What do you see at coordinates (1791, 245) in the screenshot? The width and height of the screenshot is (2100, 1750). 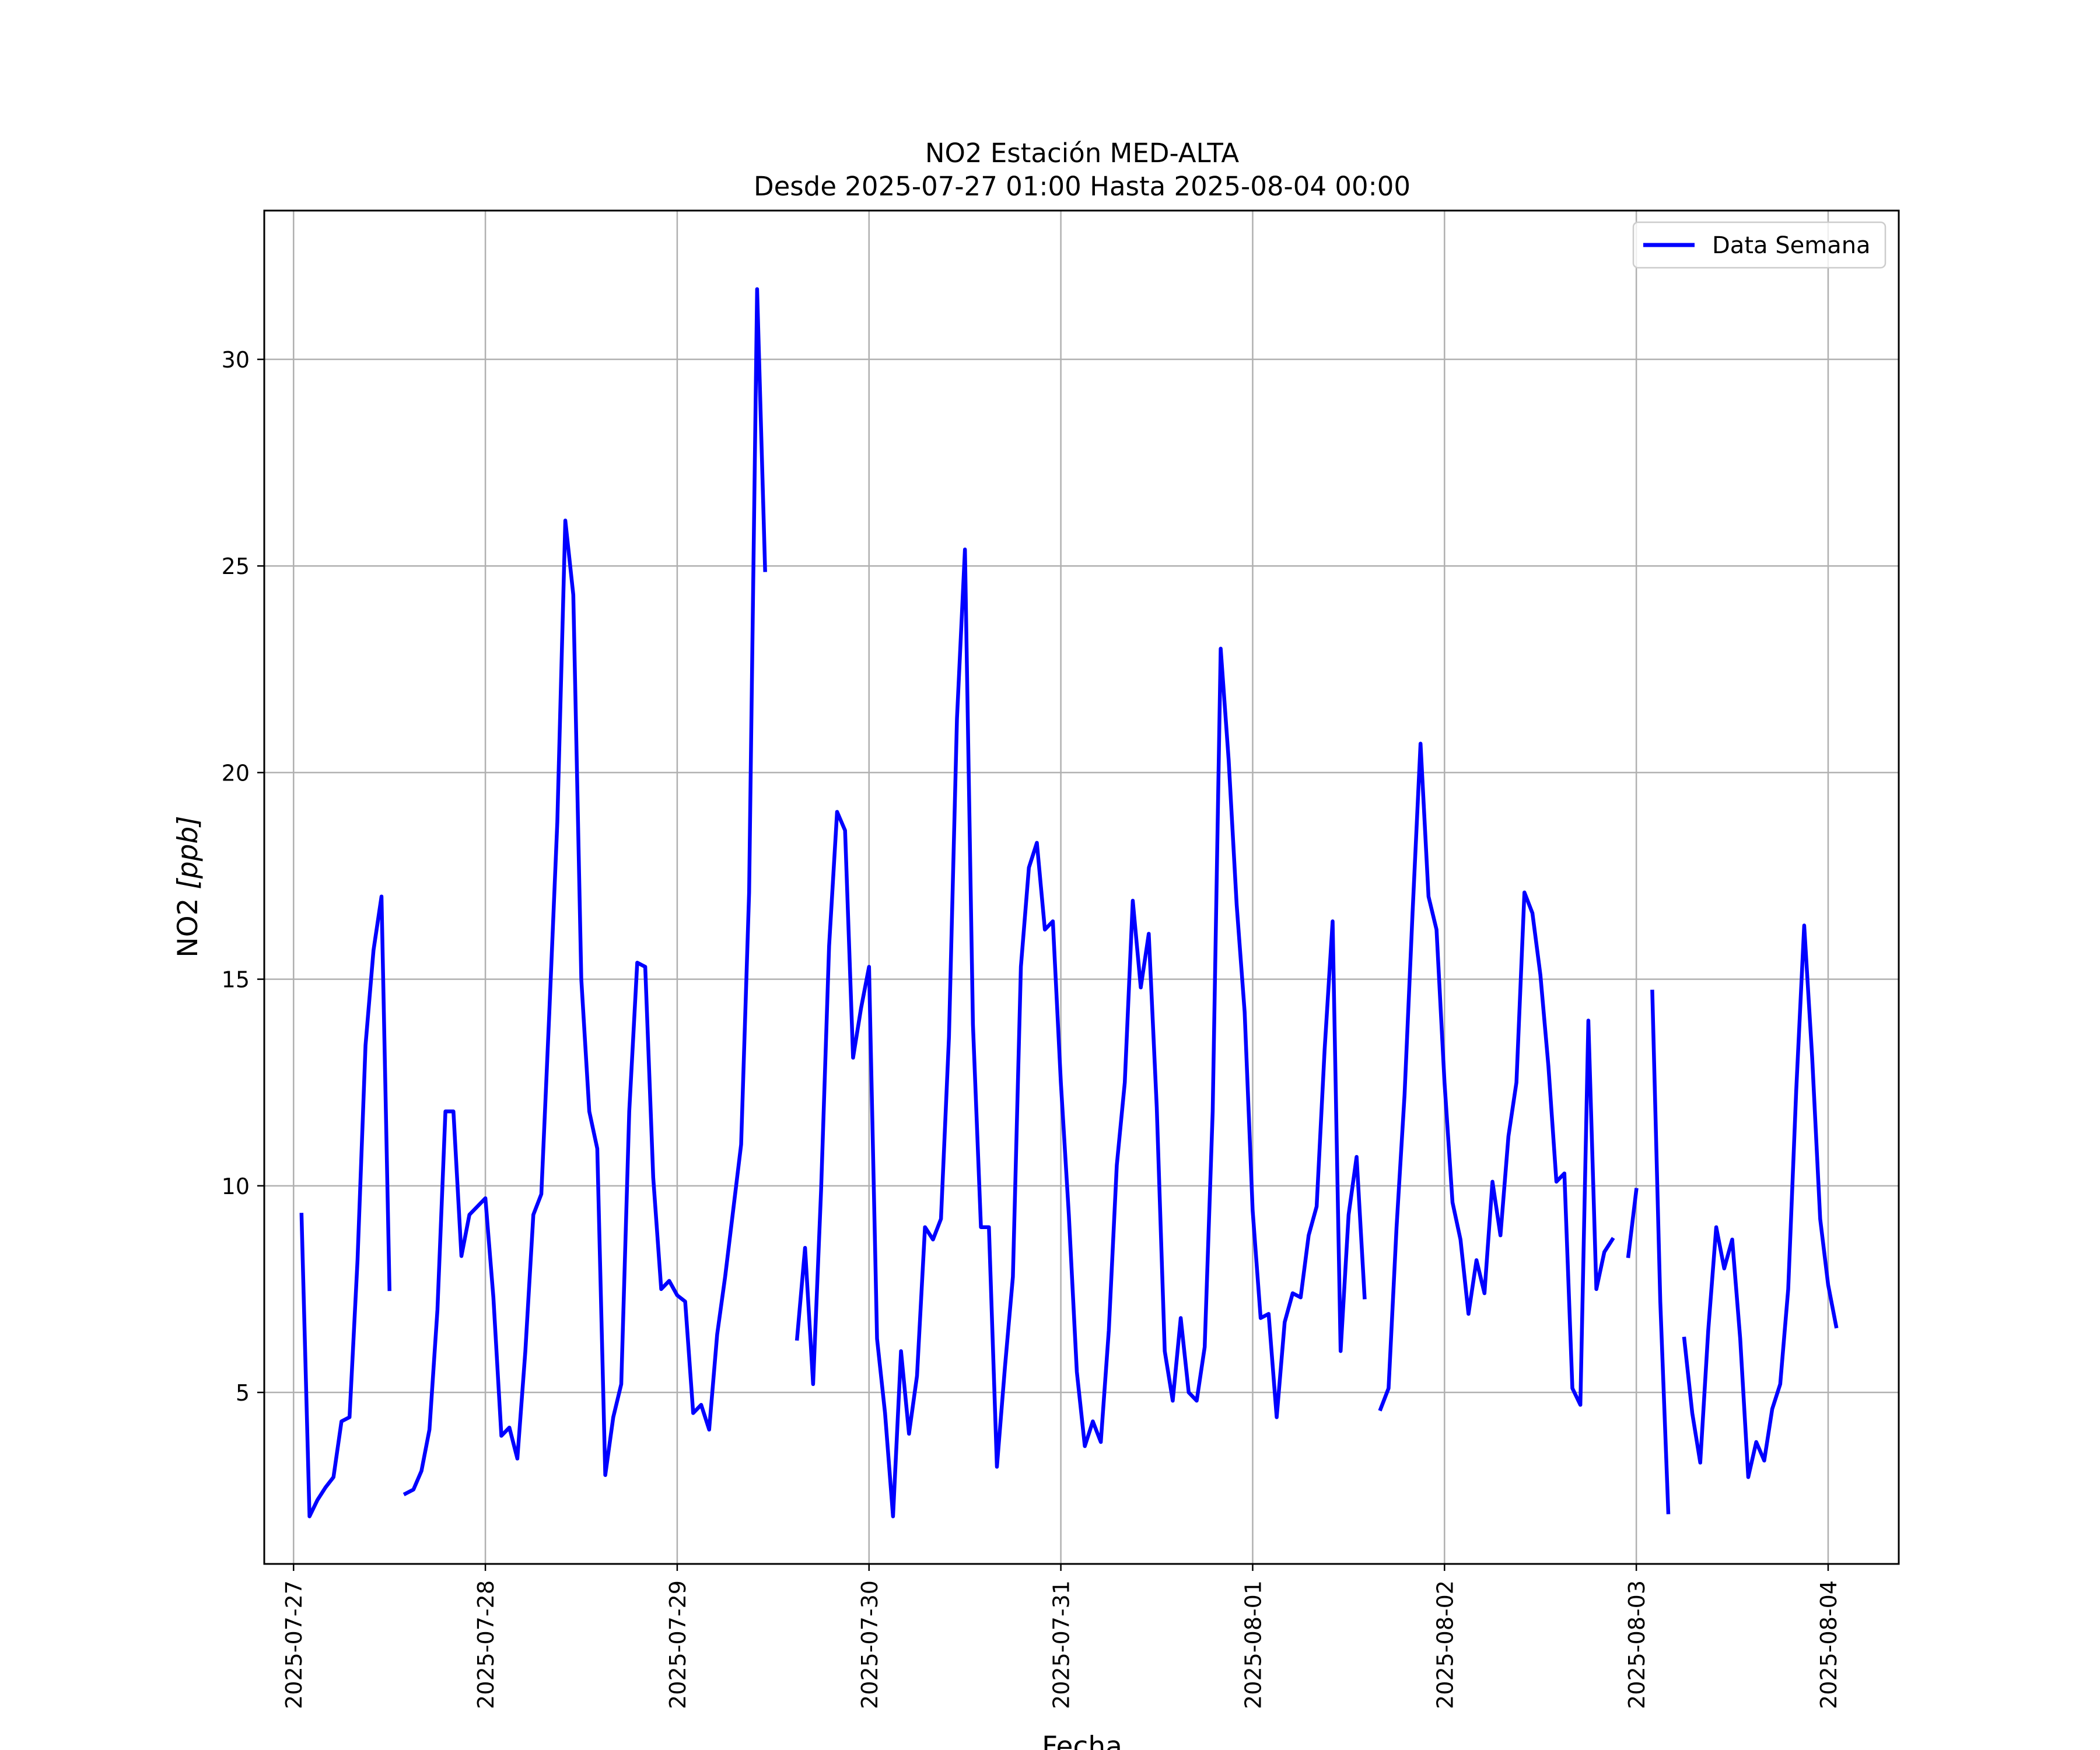 I see `legend-label-data-semana: Data Semana` at bounding box center [1791, 245].